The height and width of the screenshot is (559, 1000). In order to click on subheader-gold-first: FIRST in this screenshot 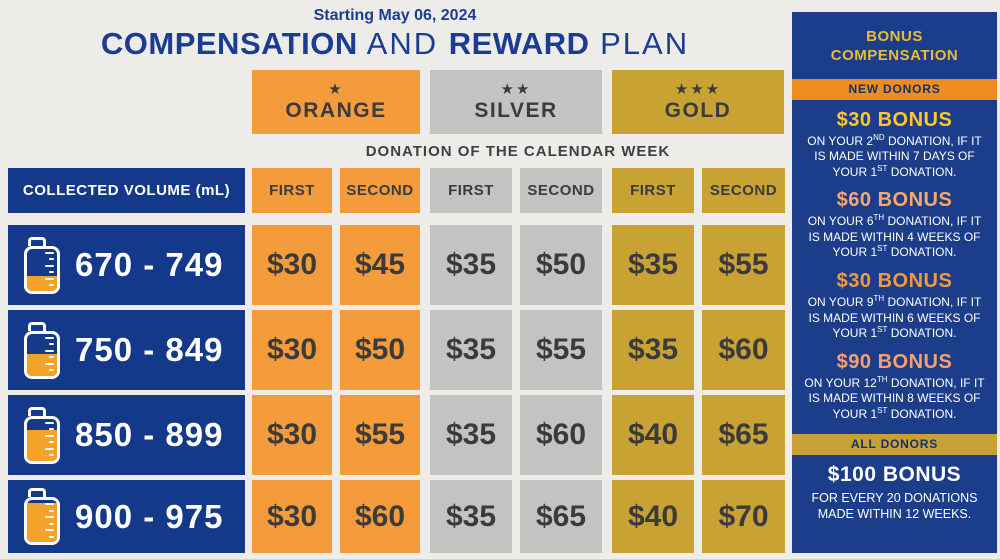, I will do `click(653, 190)`.